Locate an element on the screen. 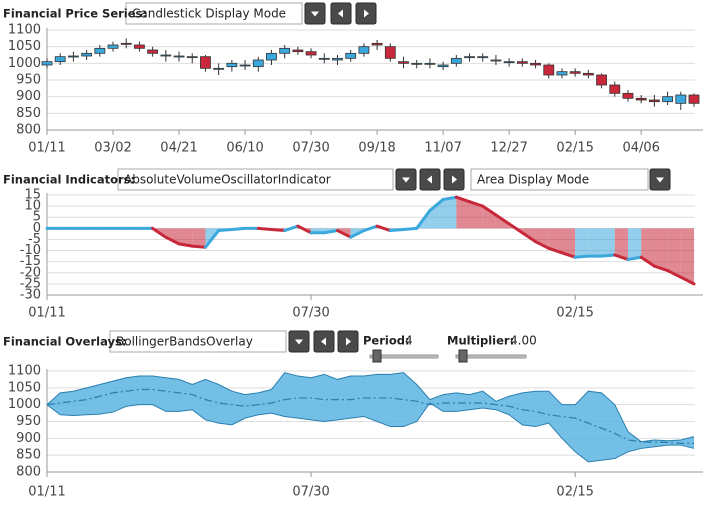 Image resolution: width=706 pixels, height=507 pixels. period-value: 4 is located at coordinates (409, 341).